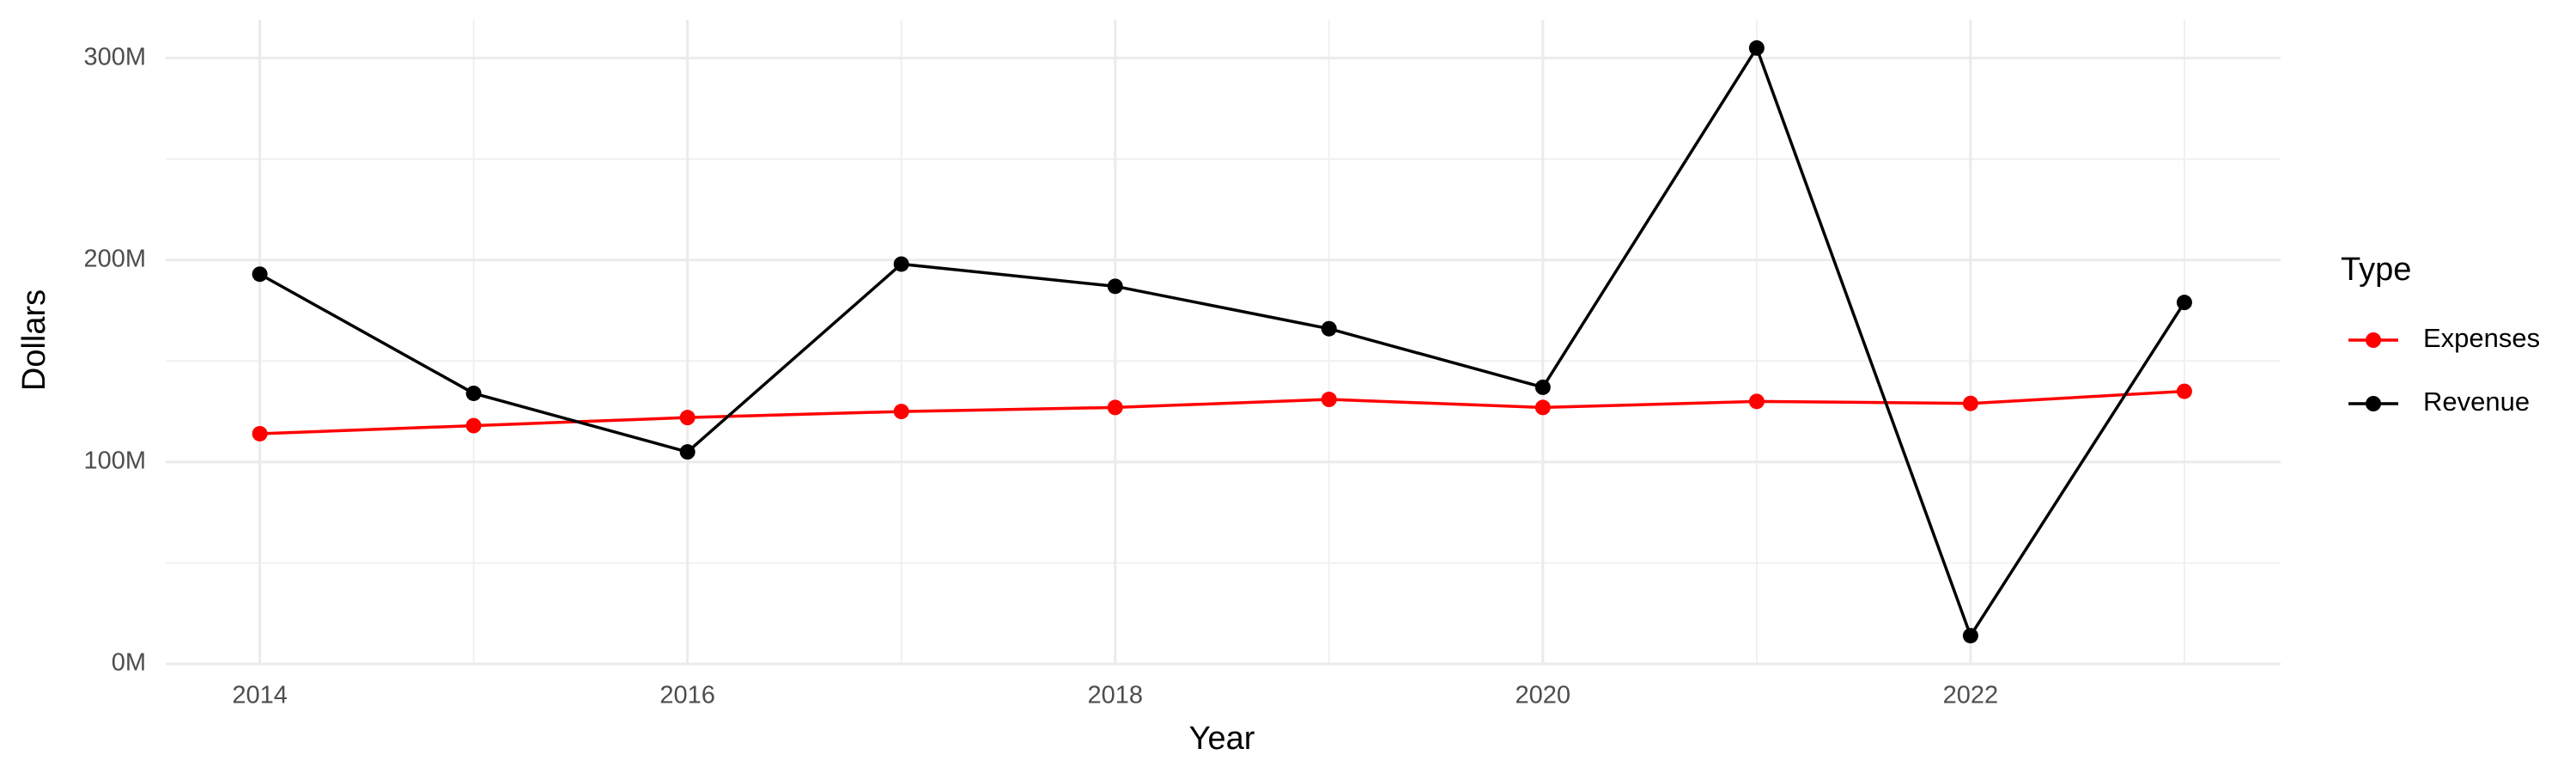  Describe the element at coordinates (2481, 338) in the screenshot. I see `legend-label: Expenses` at that location.